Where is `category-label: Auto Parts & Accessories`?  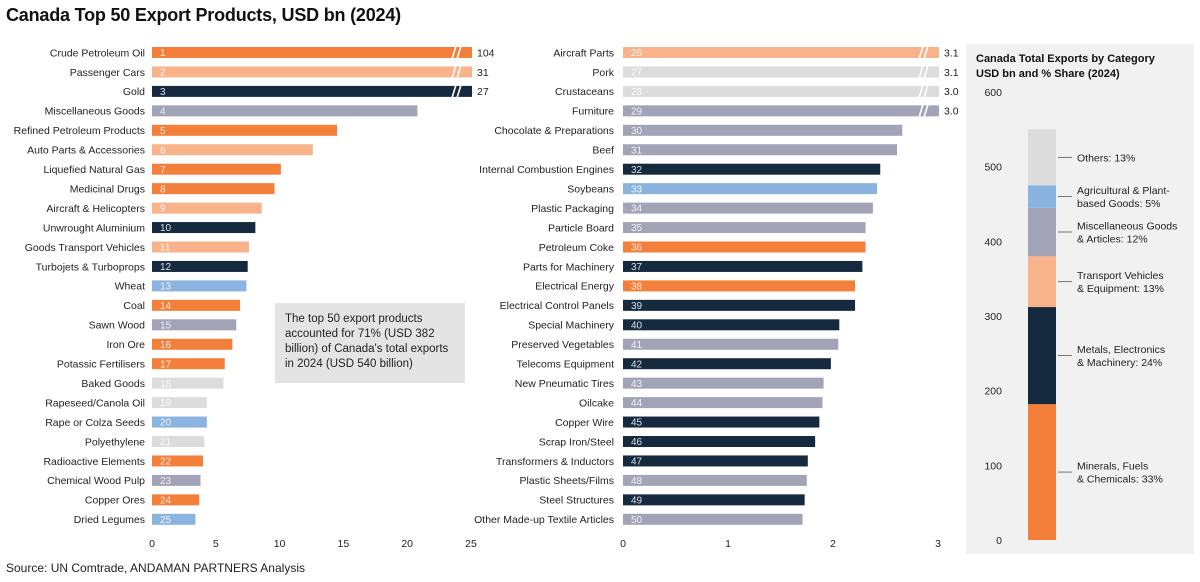
category-label: Auto Parts & Accessories is located at coordinates (86, 151).